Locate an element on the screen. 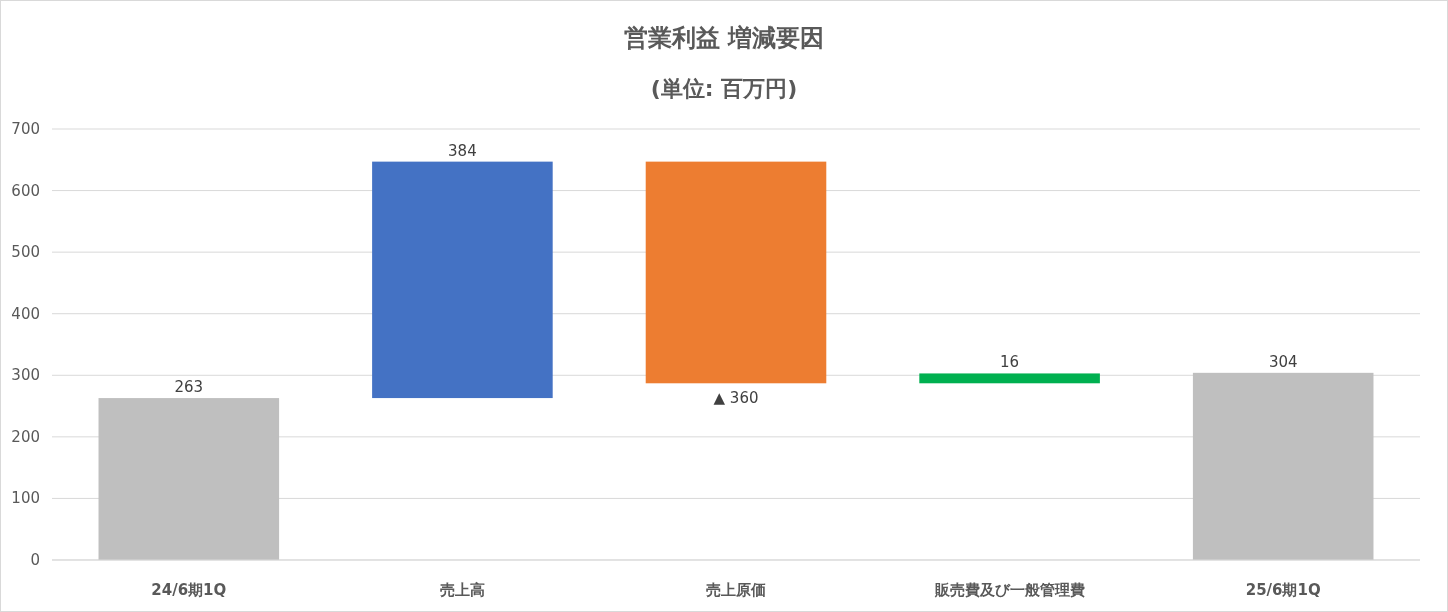  data-label: 16 is located at coordinates (1010, 362).